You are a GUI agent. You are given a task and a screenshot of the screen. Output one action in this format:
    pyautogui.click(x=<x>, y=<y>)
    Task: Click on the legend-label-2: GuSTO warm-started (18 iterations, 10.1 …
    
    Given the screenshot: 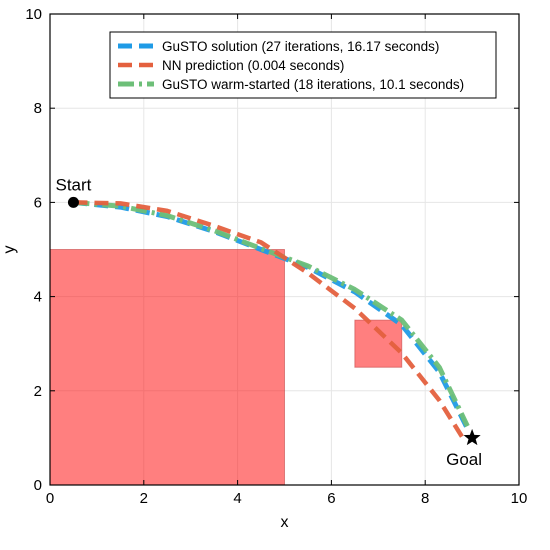 What is the action you would take?
    pyautogui.click(x=313, y=84)
    